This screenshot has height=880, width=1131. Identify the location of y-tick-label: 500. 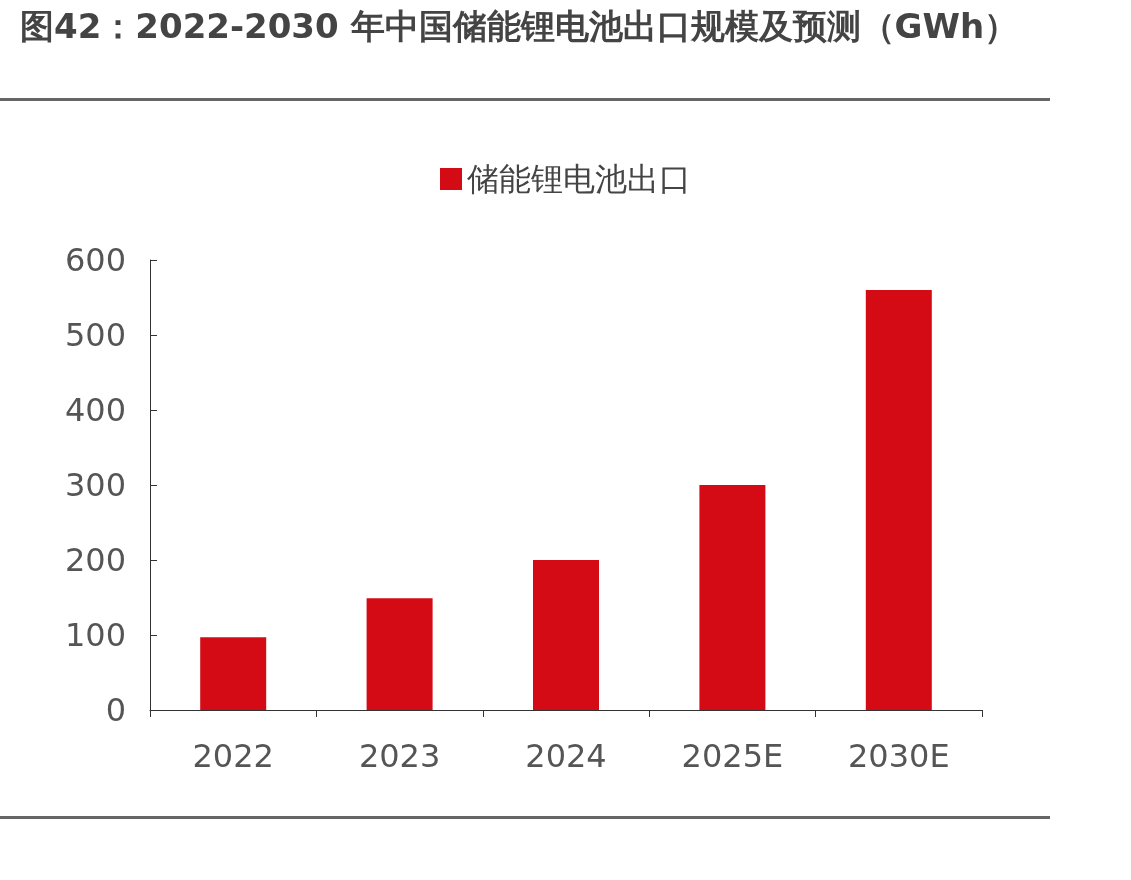
(95, 335).